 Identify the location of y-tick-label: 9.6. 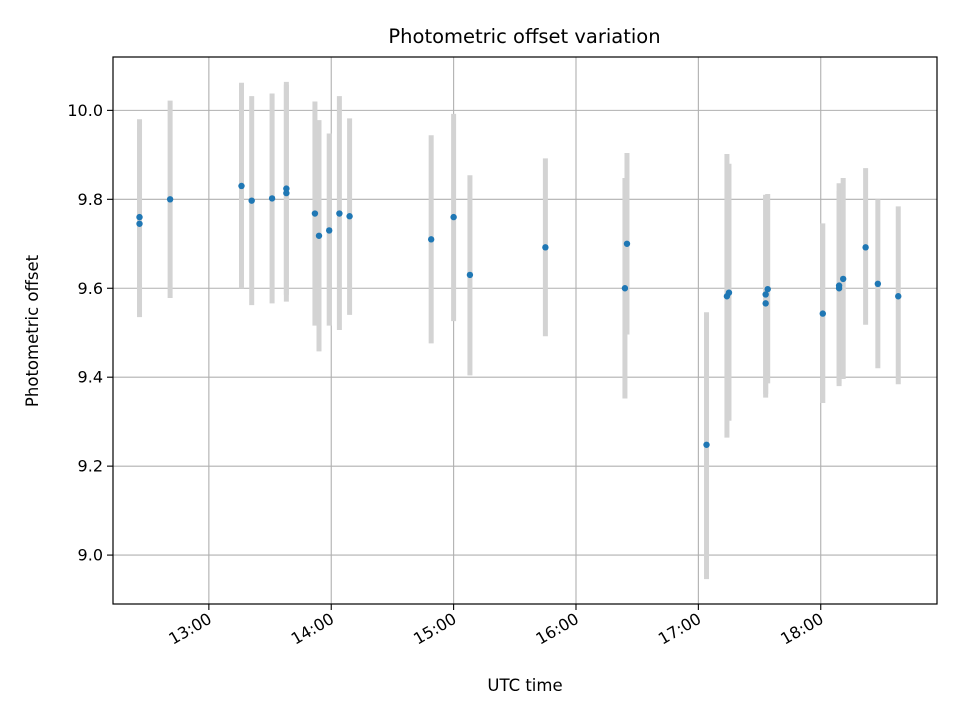
(90, 288).